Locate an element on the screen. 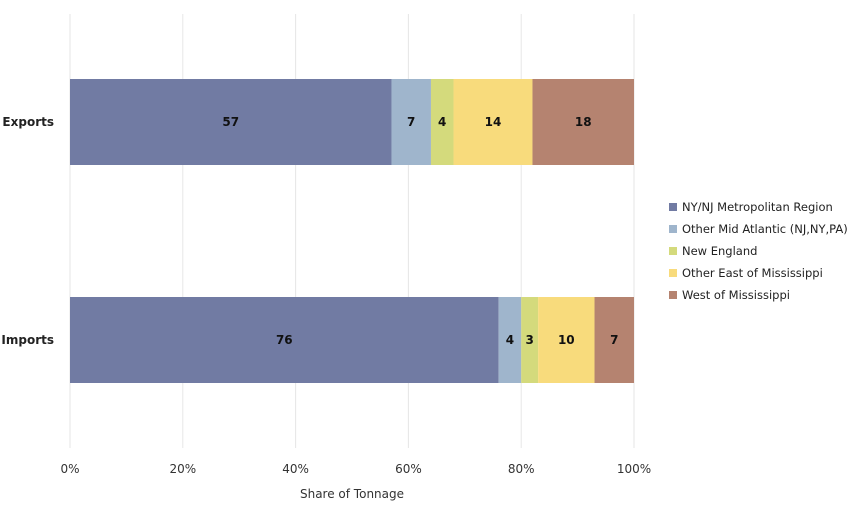 Image resolution: width=850 pixels, height=522 pixels. category-label: Imports is located at coordinates (27, 340).